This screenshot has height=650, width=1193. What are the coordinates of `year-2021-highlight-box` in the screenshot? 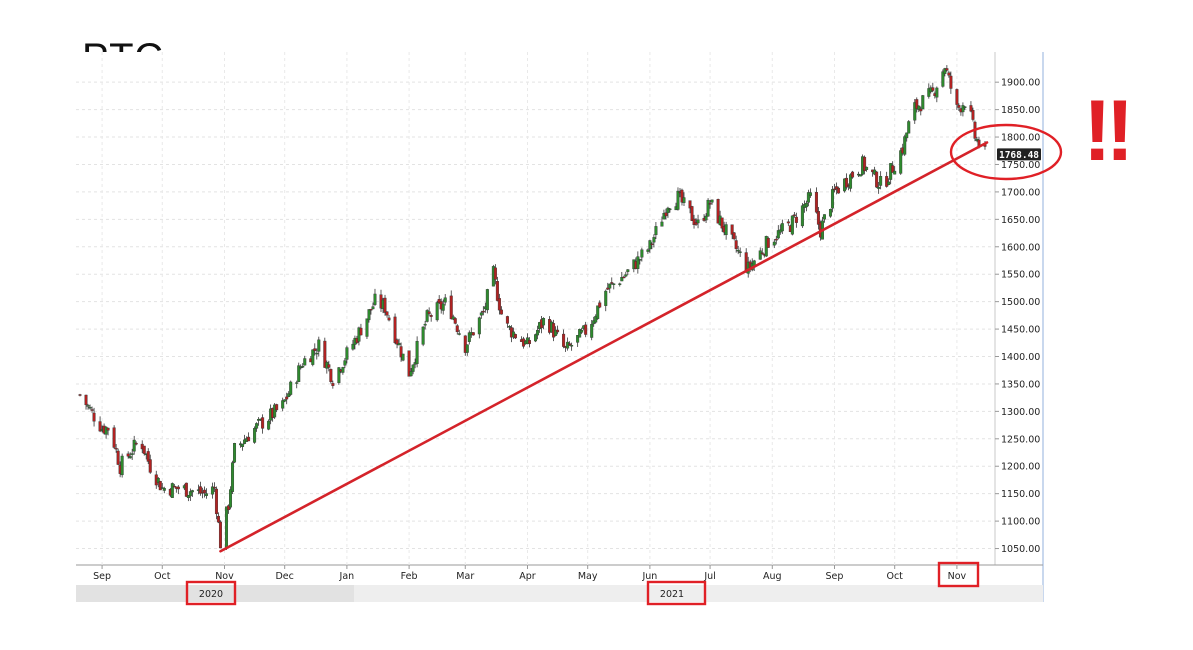 It's located at (676, 593).